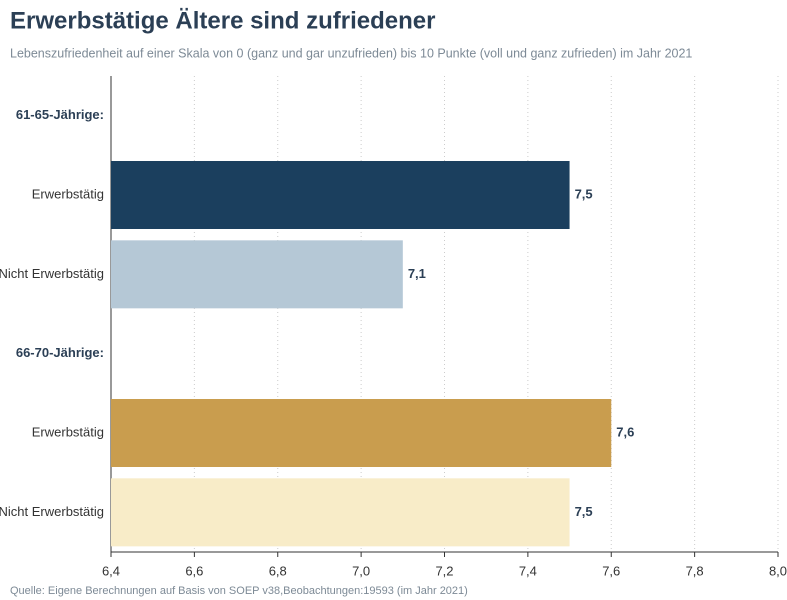 The height and width of the screenshot is (600, 787). What do you see at coordinates (625, 431) in the screenshot?
I see `data-label: 7,6` at bounding box center [625, 431].